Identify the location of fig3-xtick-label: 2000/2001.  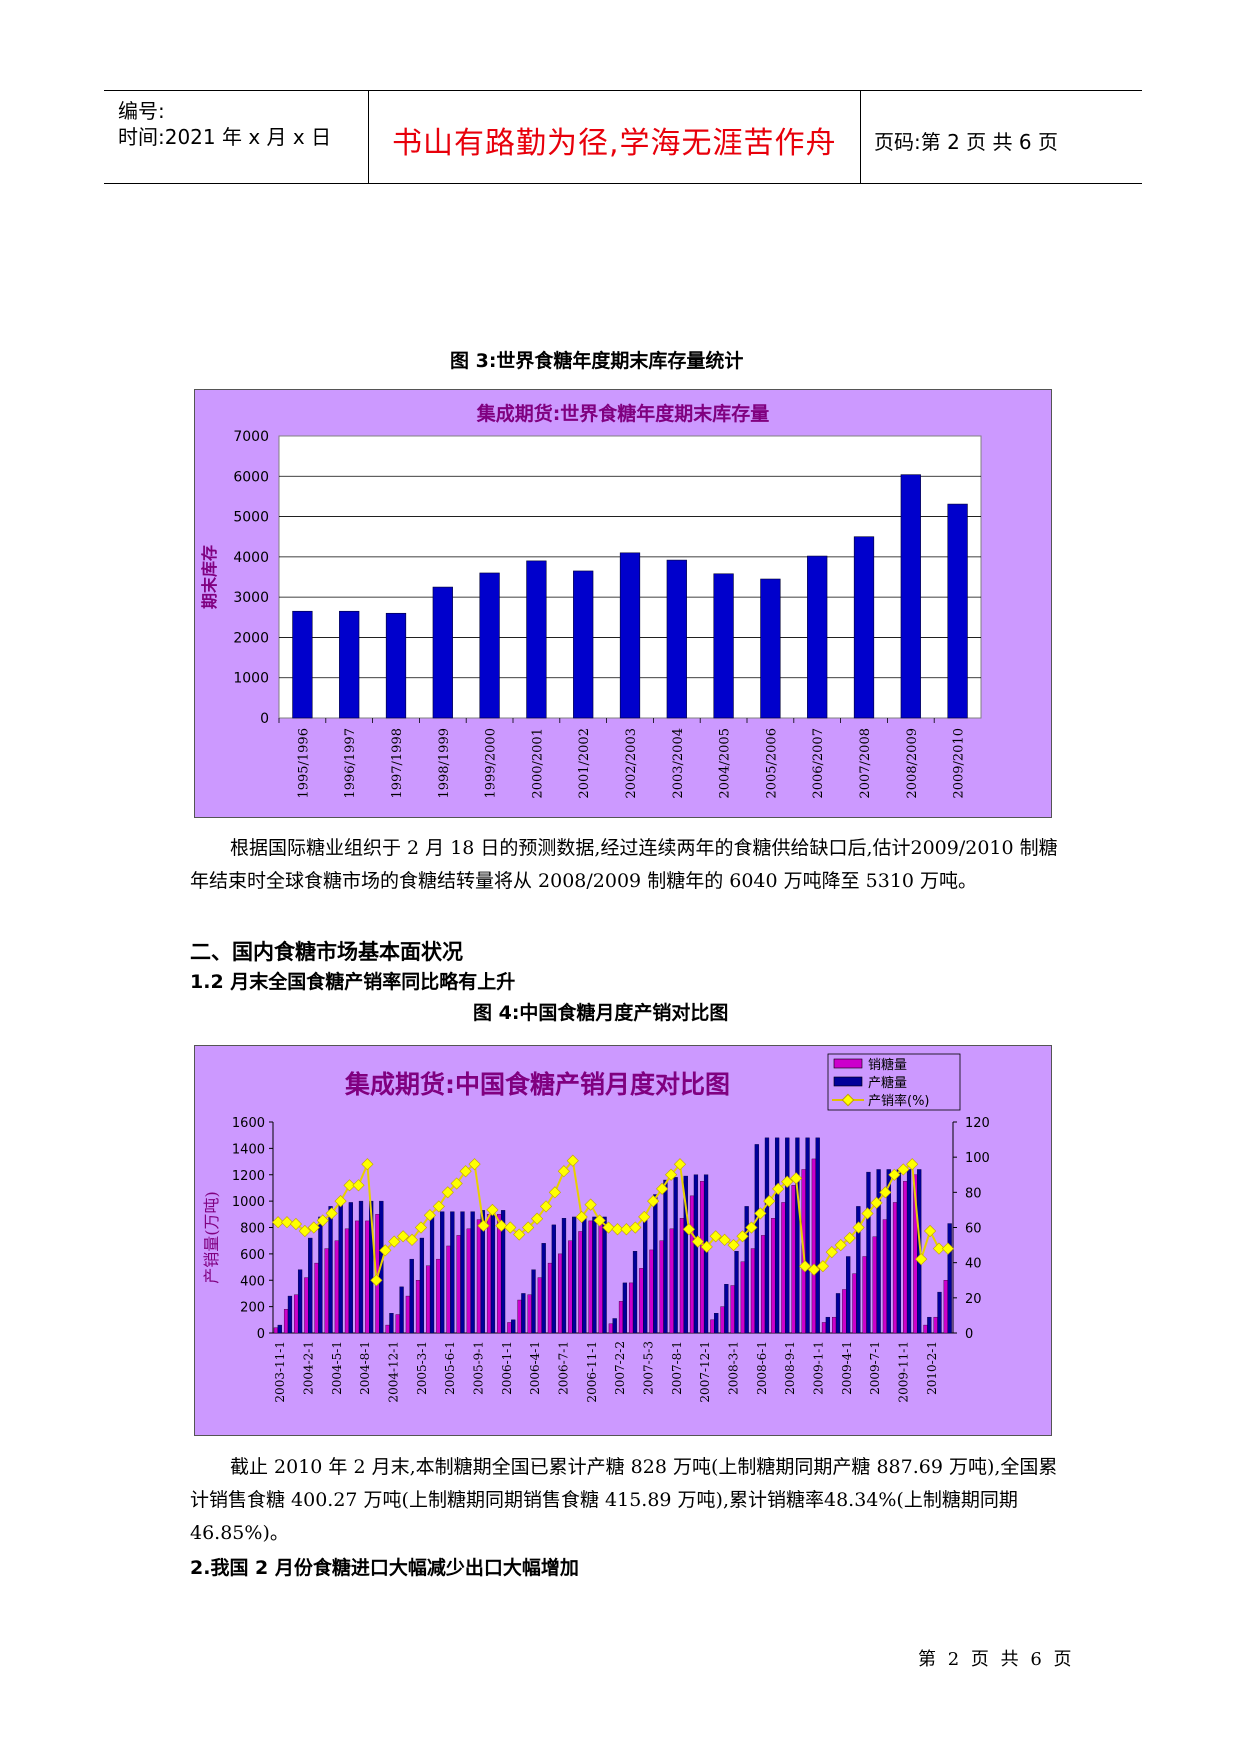
(537, 763).